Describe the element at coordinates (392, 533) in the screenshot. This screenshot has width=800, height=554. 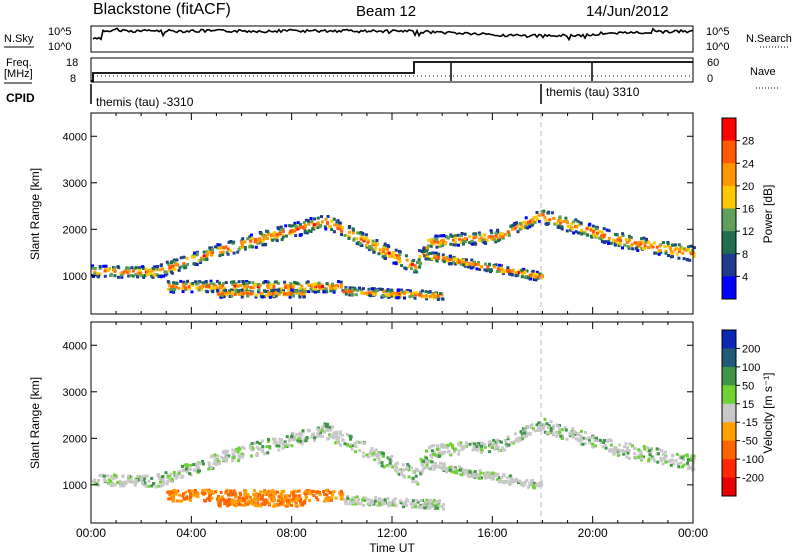
I see `time-axis-labels: 00:00 04:00 08:00 12:00 16:00 20:00 00:00` at that location.